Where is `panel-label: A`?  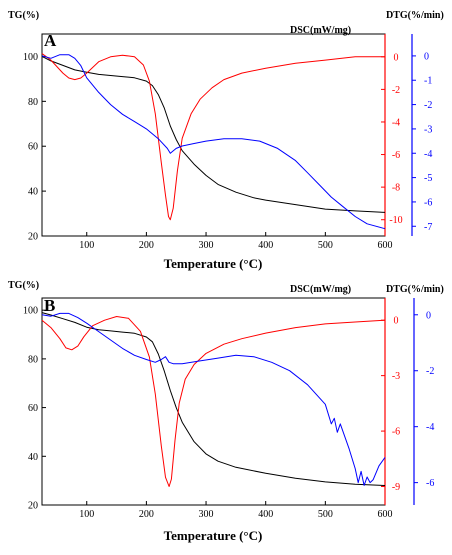
panel-label: A is located at coordinates (50, 40).